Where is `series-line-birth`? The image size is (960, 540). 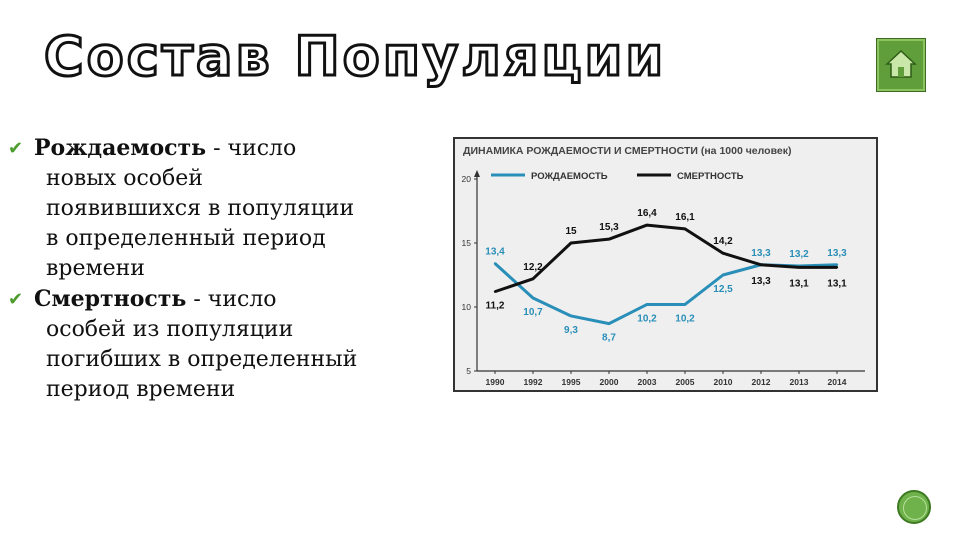 series-line-birth is located at coordinates (665, 294).